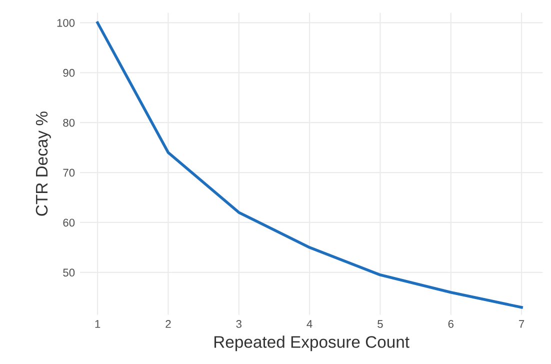 The width and height of the screenshot is (551, 364). What do you see at coordinates (97, 324) in the screenshot?
I see `x-tick-label: 1` at bounding box center [97, 324].